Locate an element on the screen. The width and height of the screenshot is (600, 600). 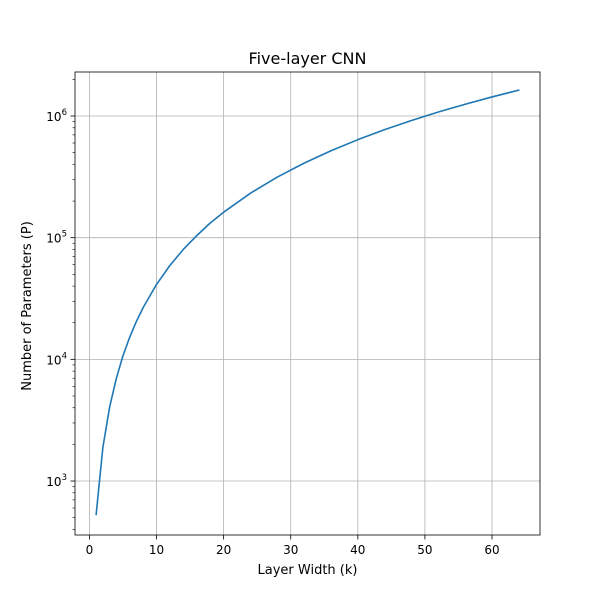
x-tick-label: 60 is located at coordinates (491, 550).